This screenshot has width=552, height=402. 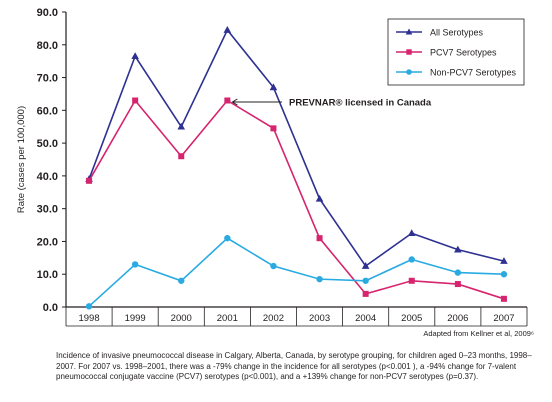 What do you see at coordinates (47, 275) in the screenshot?
I see `y-tick-label: 10.0` at bounding box center [47, 275].